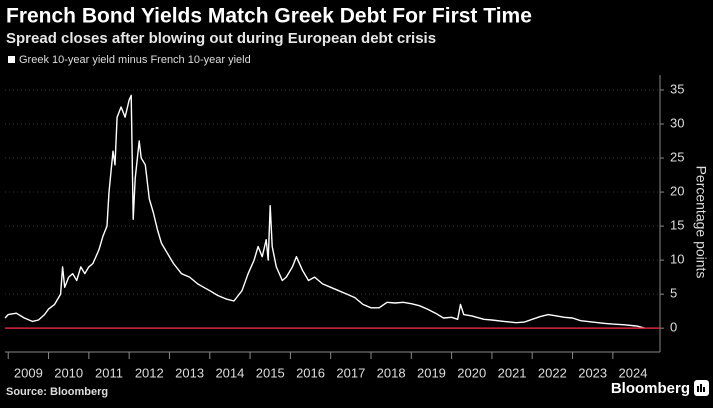 This screenshot has width=713, height=408. Describe the element at coordinates (189, 372) in the screenshot. I see `x-tick-label: 2013` at that location.